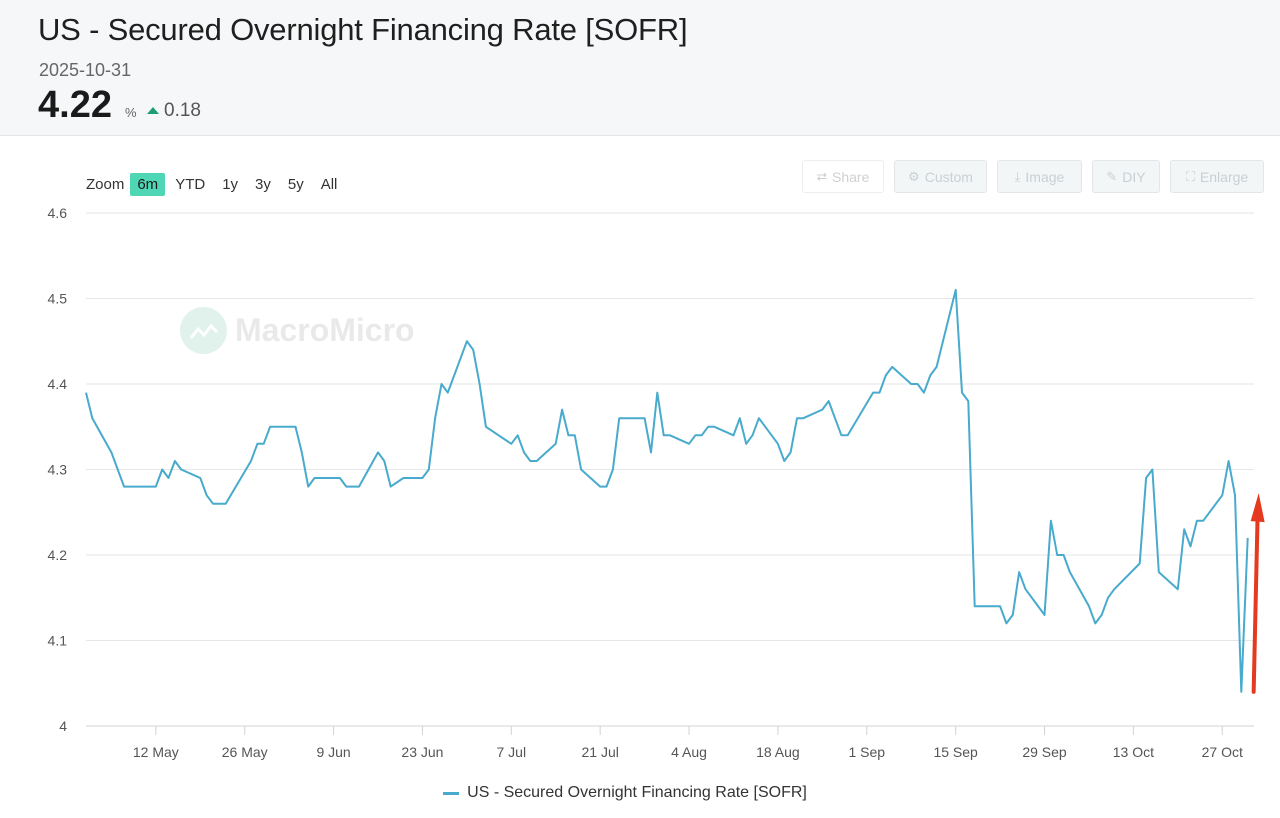  I want to click on zoom-1y-button: 1y, so click(230, 184).